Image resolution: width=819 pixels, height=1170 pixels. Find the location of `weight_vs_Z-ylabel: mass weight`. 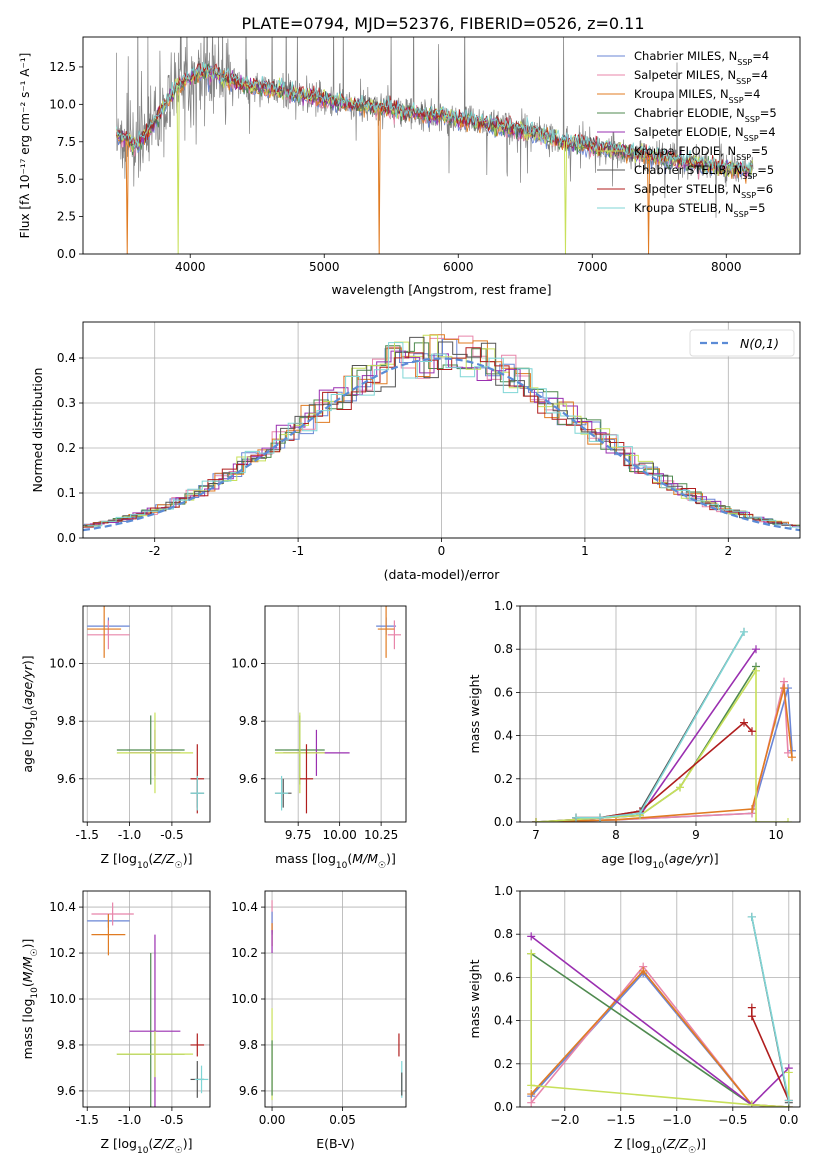

weight_vs_Z-ylabel: mass weight is located at coordinates (474, 998).